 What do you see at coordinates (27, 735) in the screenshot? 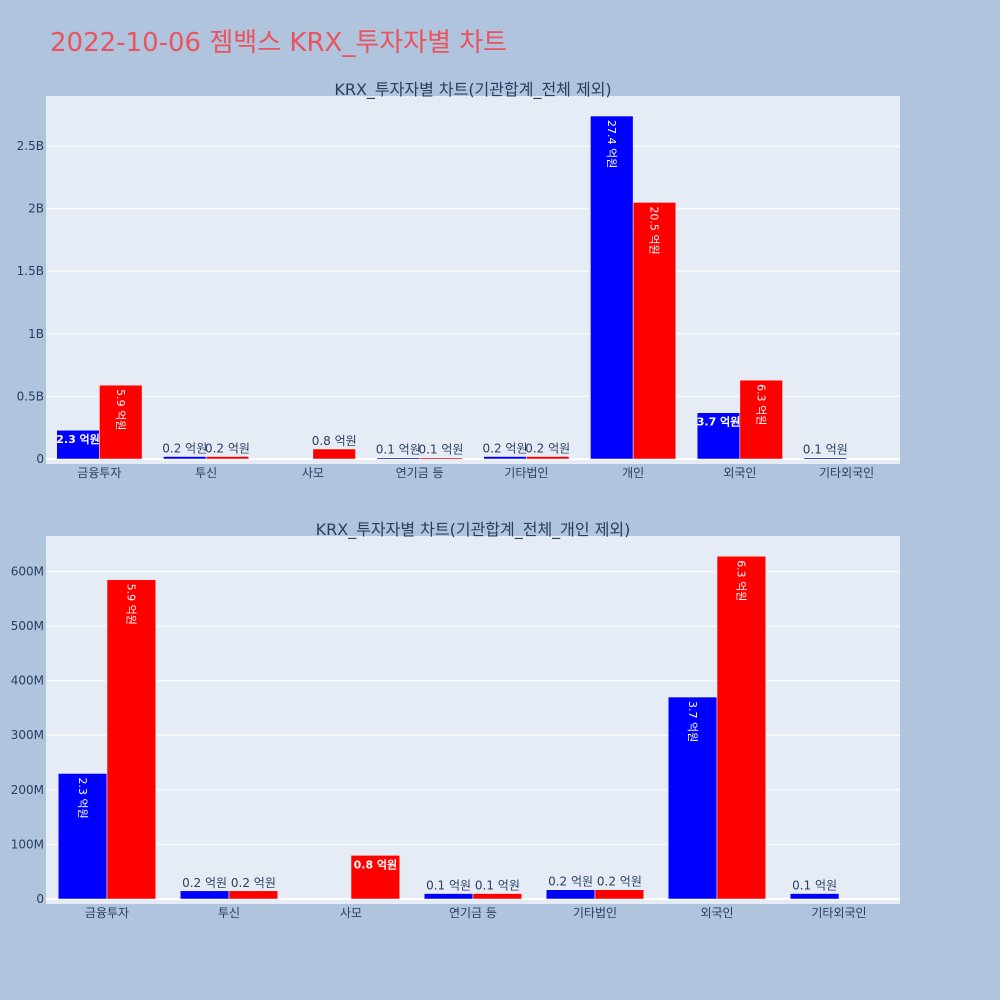
I see `y-tick-label: 300M` at bounding box center [27, 735].